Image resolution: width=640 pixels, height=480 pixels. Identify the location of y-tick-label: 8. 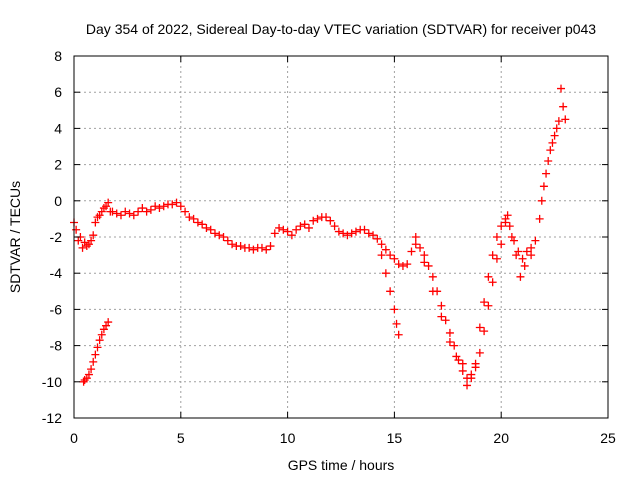
(58, 56).